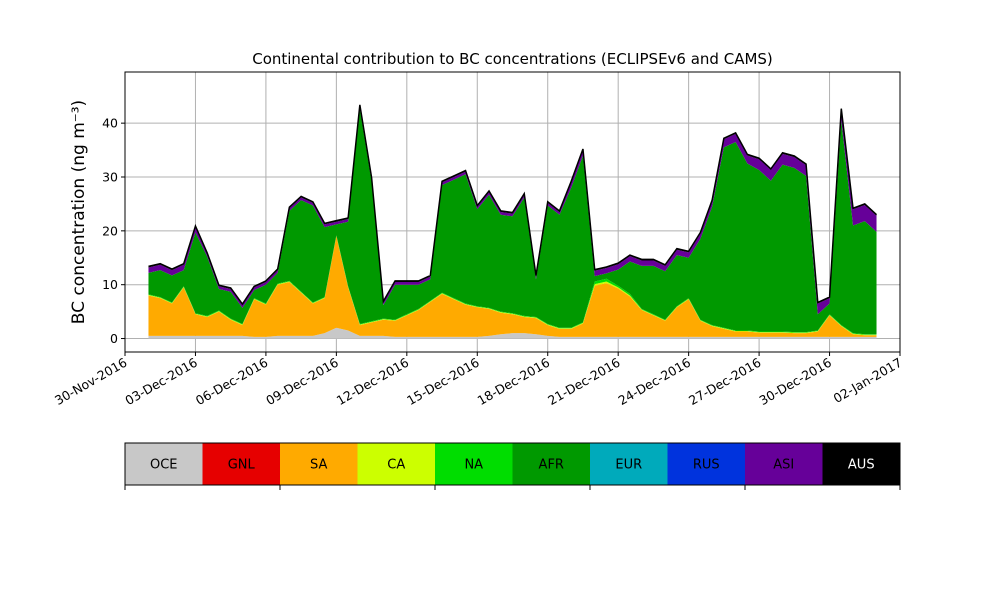 The image size is (1000, 600). I want to click on legend-swatch-aus, so click(861, 464).